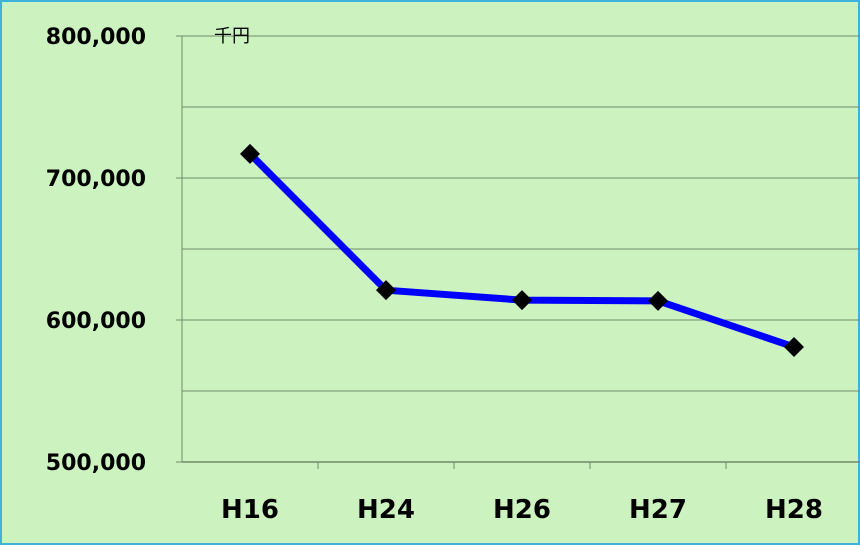 This screenshot has width=860, height=547. What do you see at coordinates (96, 37) in the screenshot?
I see `y-tick-label: 800,000` at bounding box center [96, 37].